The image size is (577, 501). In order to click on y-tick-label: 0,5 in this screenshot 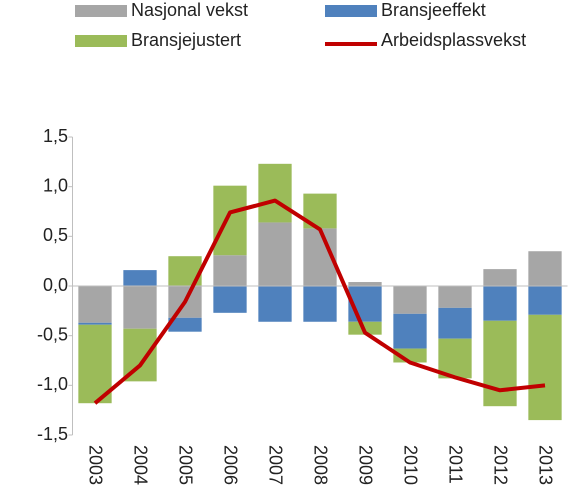, I will do `click(55, 235)`.